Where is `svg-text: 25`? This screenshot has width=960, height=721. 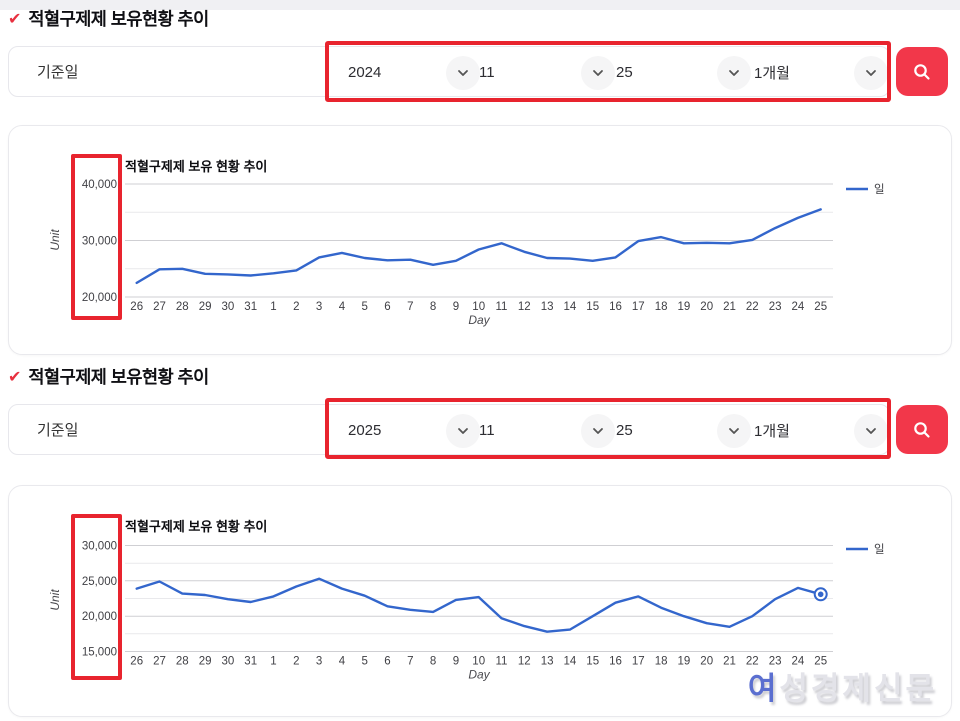 svg-text: 25 is located at coordinates (820, 662).